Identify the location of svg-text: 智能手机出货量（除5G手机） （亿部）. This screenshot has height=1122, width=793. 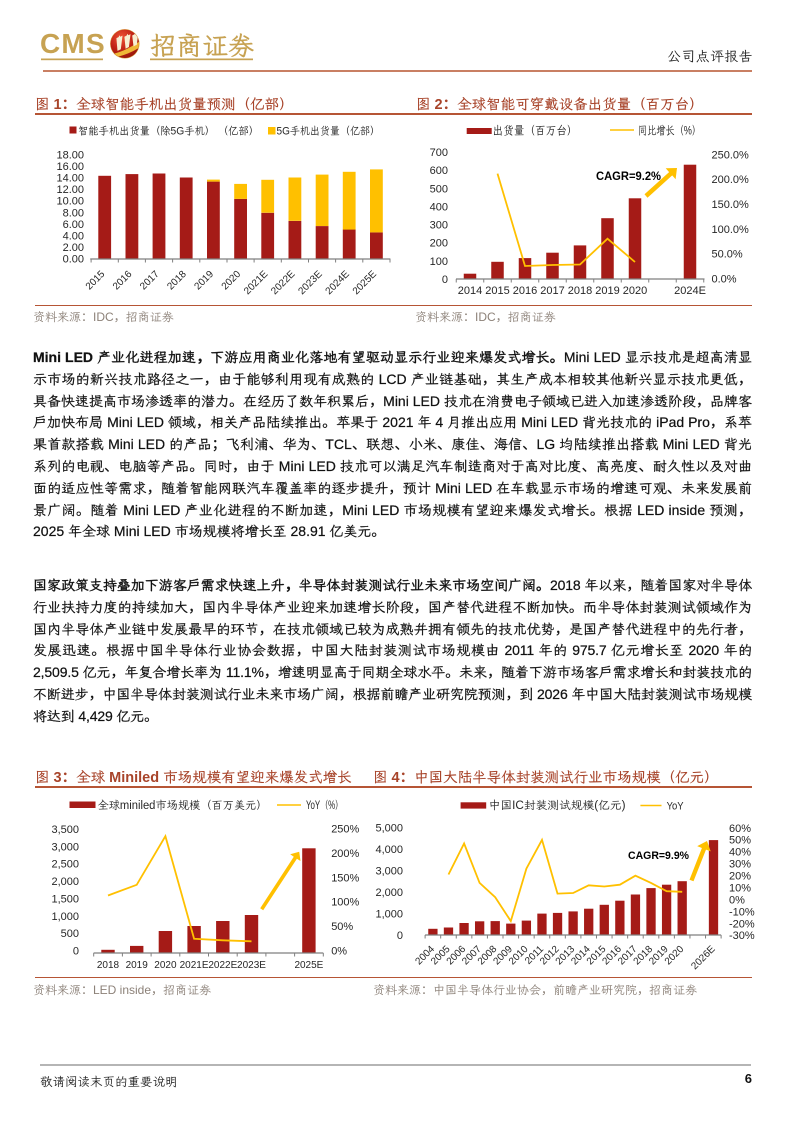
(168, 131).